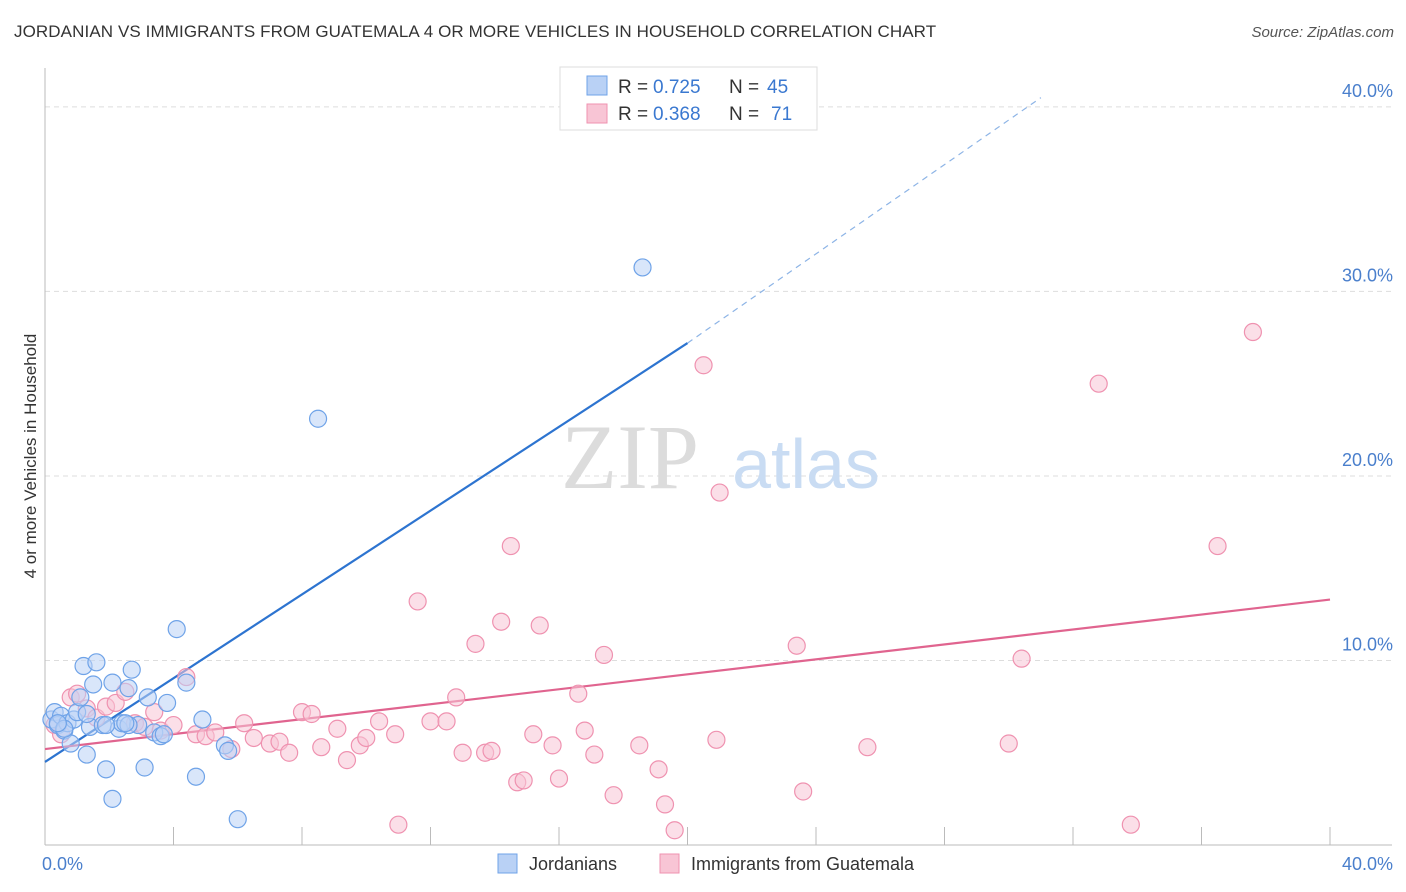 Image resolution: width=1406 pixels, height=892 pixels. I want to click on y-tick-label-30: 30.0%, so click(1367, 275).